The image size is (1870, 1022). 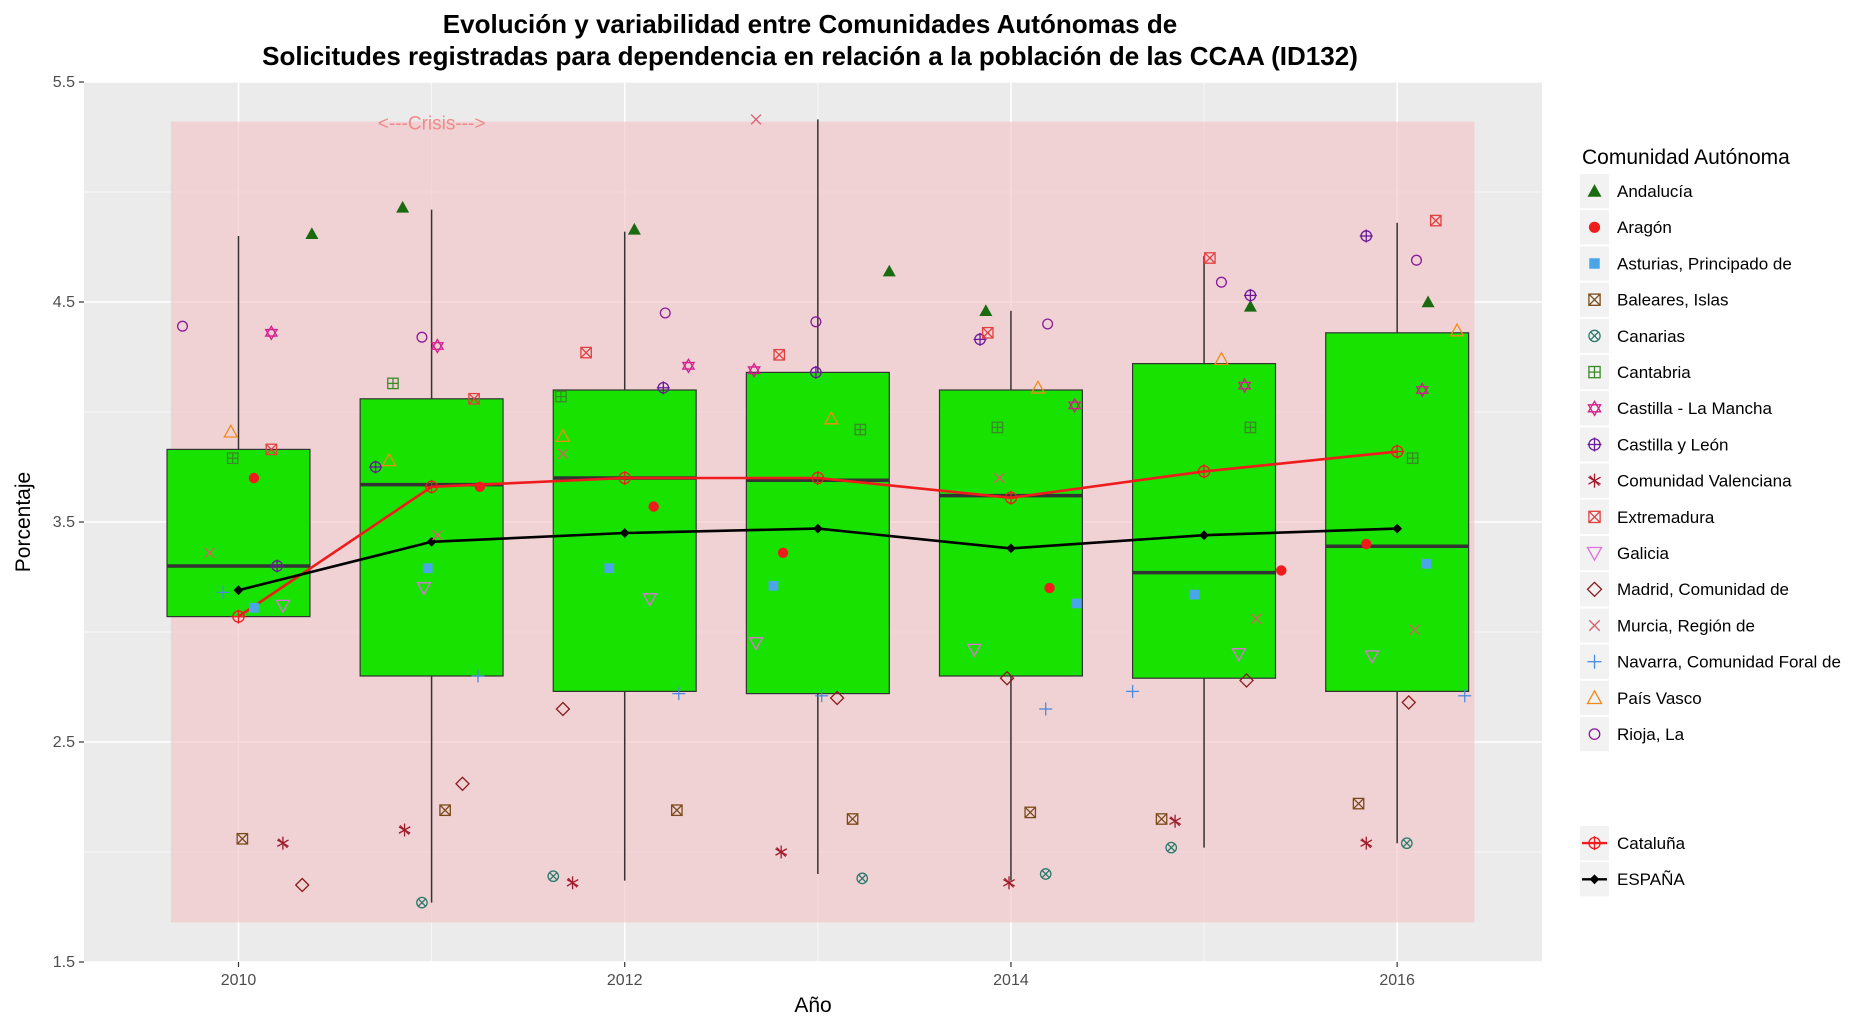 What do you see at coordinates (1659, 698) in the screenshot?
I see `legend-label: País Vasco` at bounding box center [1659, 698].